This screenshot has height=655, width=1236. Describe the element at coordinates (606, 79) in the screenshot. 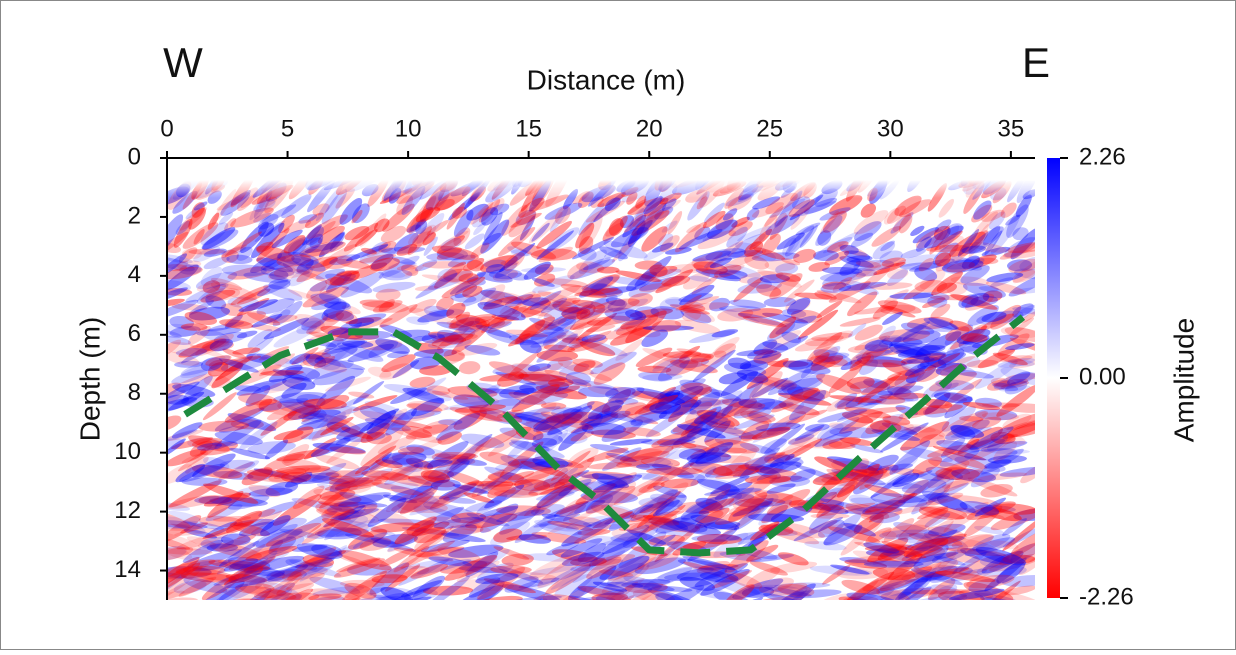

I see `x-axis-label: Distance (m)` at that location.